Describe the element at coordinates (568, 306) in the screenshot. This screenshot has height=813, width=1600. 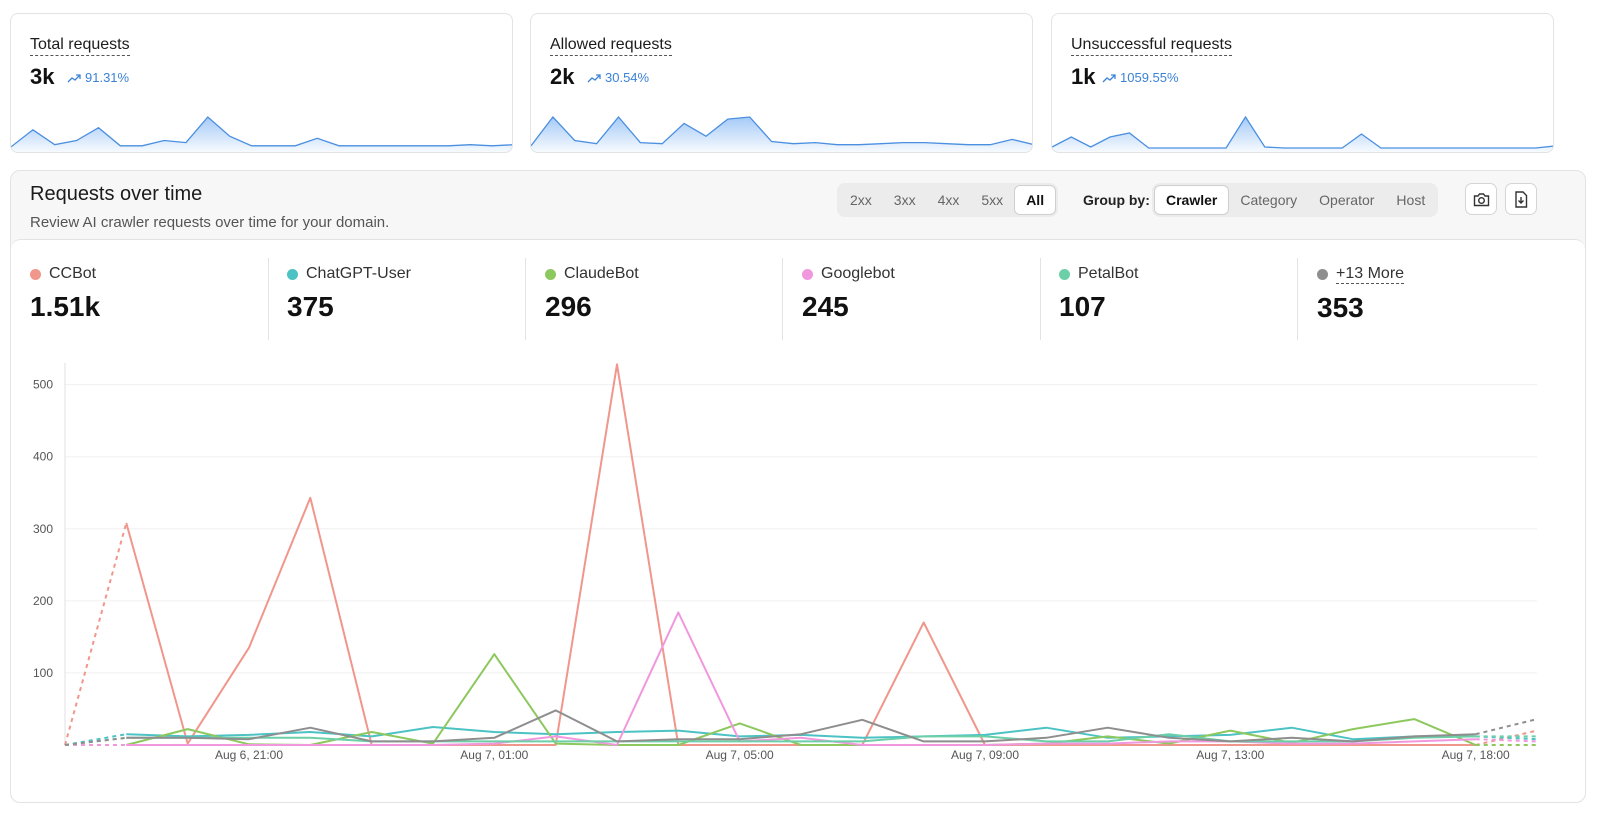
I see `legend-value: 296` at that location.